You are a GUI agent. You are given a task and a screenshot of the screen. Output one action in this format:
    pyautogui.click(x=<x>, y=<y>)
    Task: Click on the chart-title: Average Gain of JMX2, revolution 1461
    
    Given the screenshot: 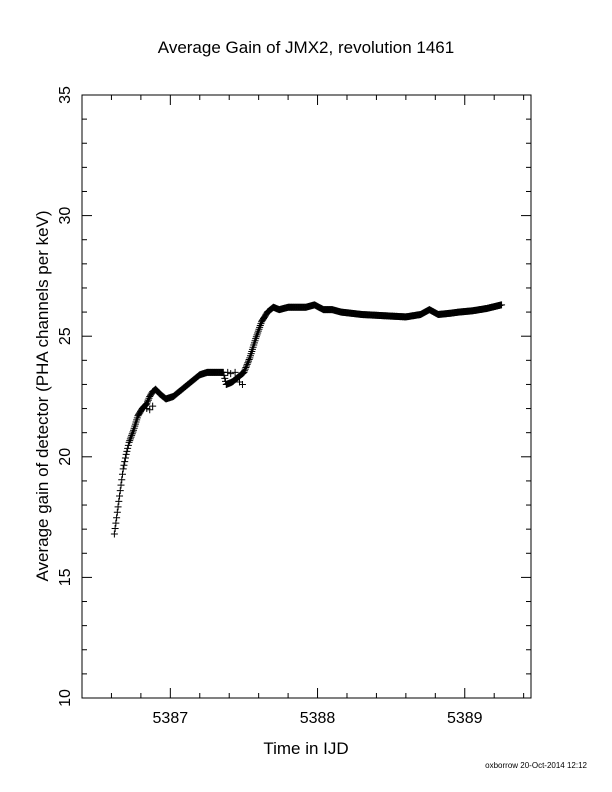 What is the action you would take?
    pyautogui.click(x=306, y=47)
    